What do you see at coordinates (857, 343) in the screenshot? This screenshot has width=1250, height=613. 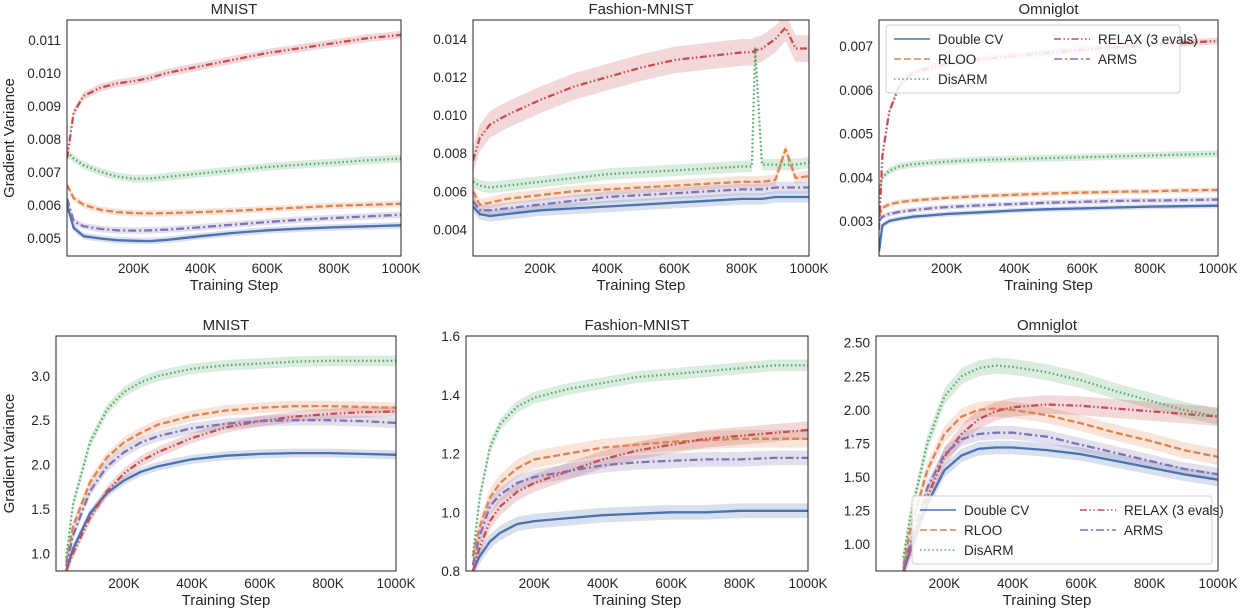 I see `y-tick-label: 2.50` at bounding box center [857, 343].